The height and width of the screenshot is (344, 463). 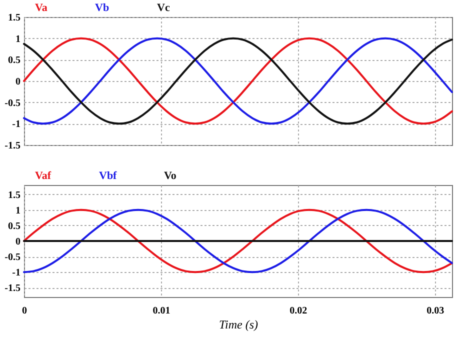 I want to click on x-tick-label: 0.01, so click(x=161, y=311).